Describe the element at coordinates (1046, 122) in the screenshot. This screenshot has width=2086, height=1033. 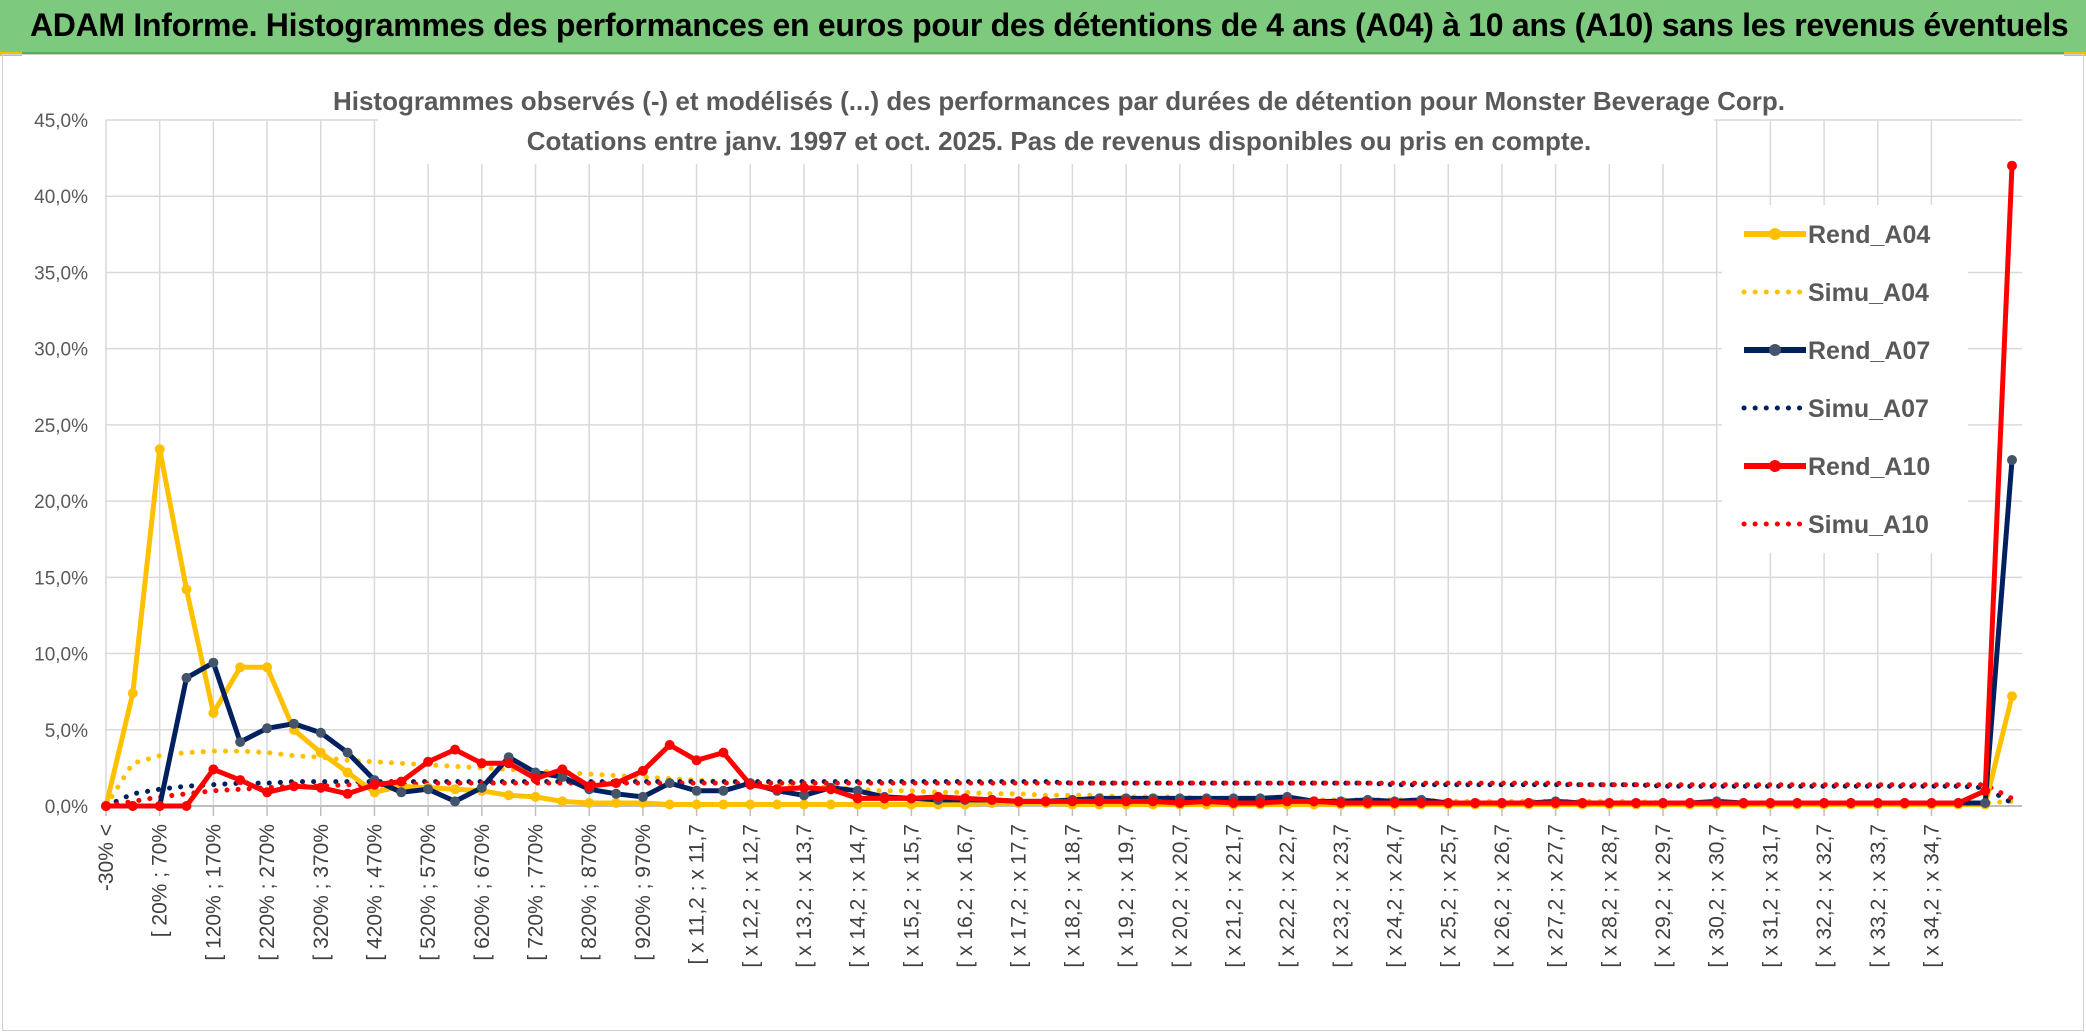
I see `chart-title-background` at that location.